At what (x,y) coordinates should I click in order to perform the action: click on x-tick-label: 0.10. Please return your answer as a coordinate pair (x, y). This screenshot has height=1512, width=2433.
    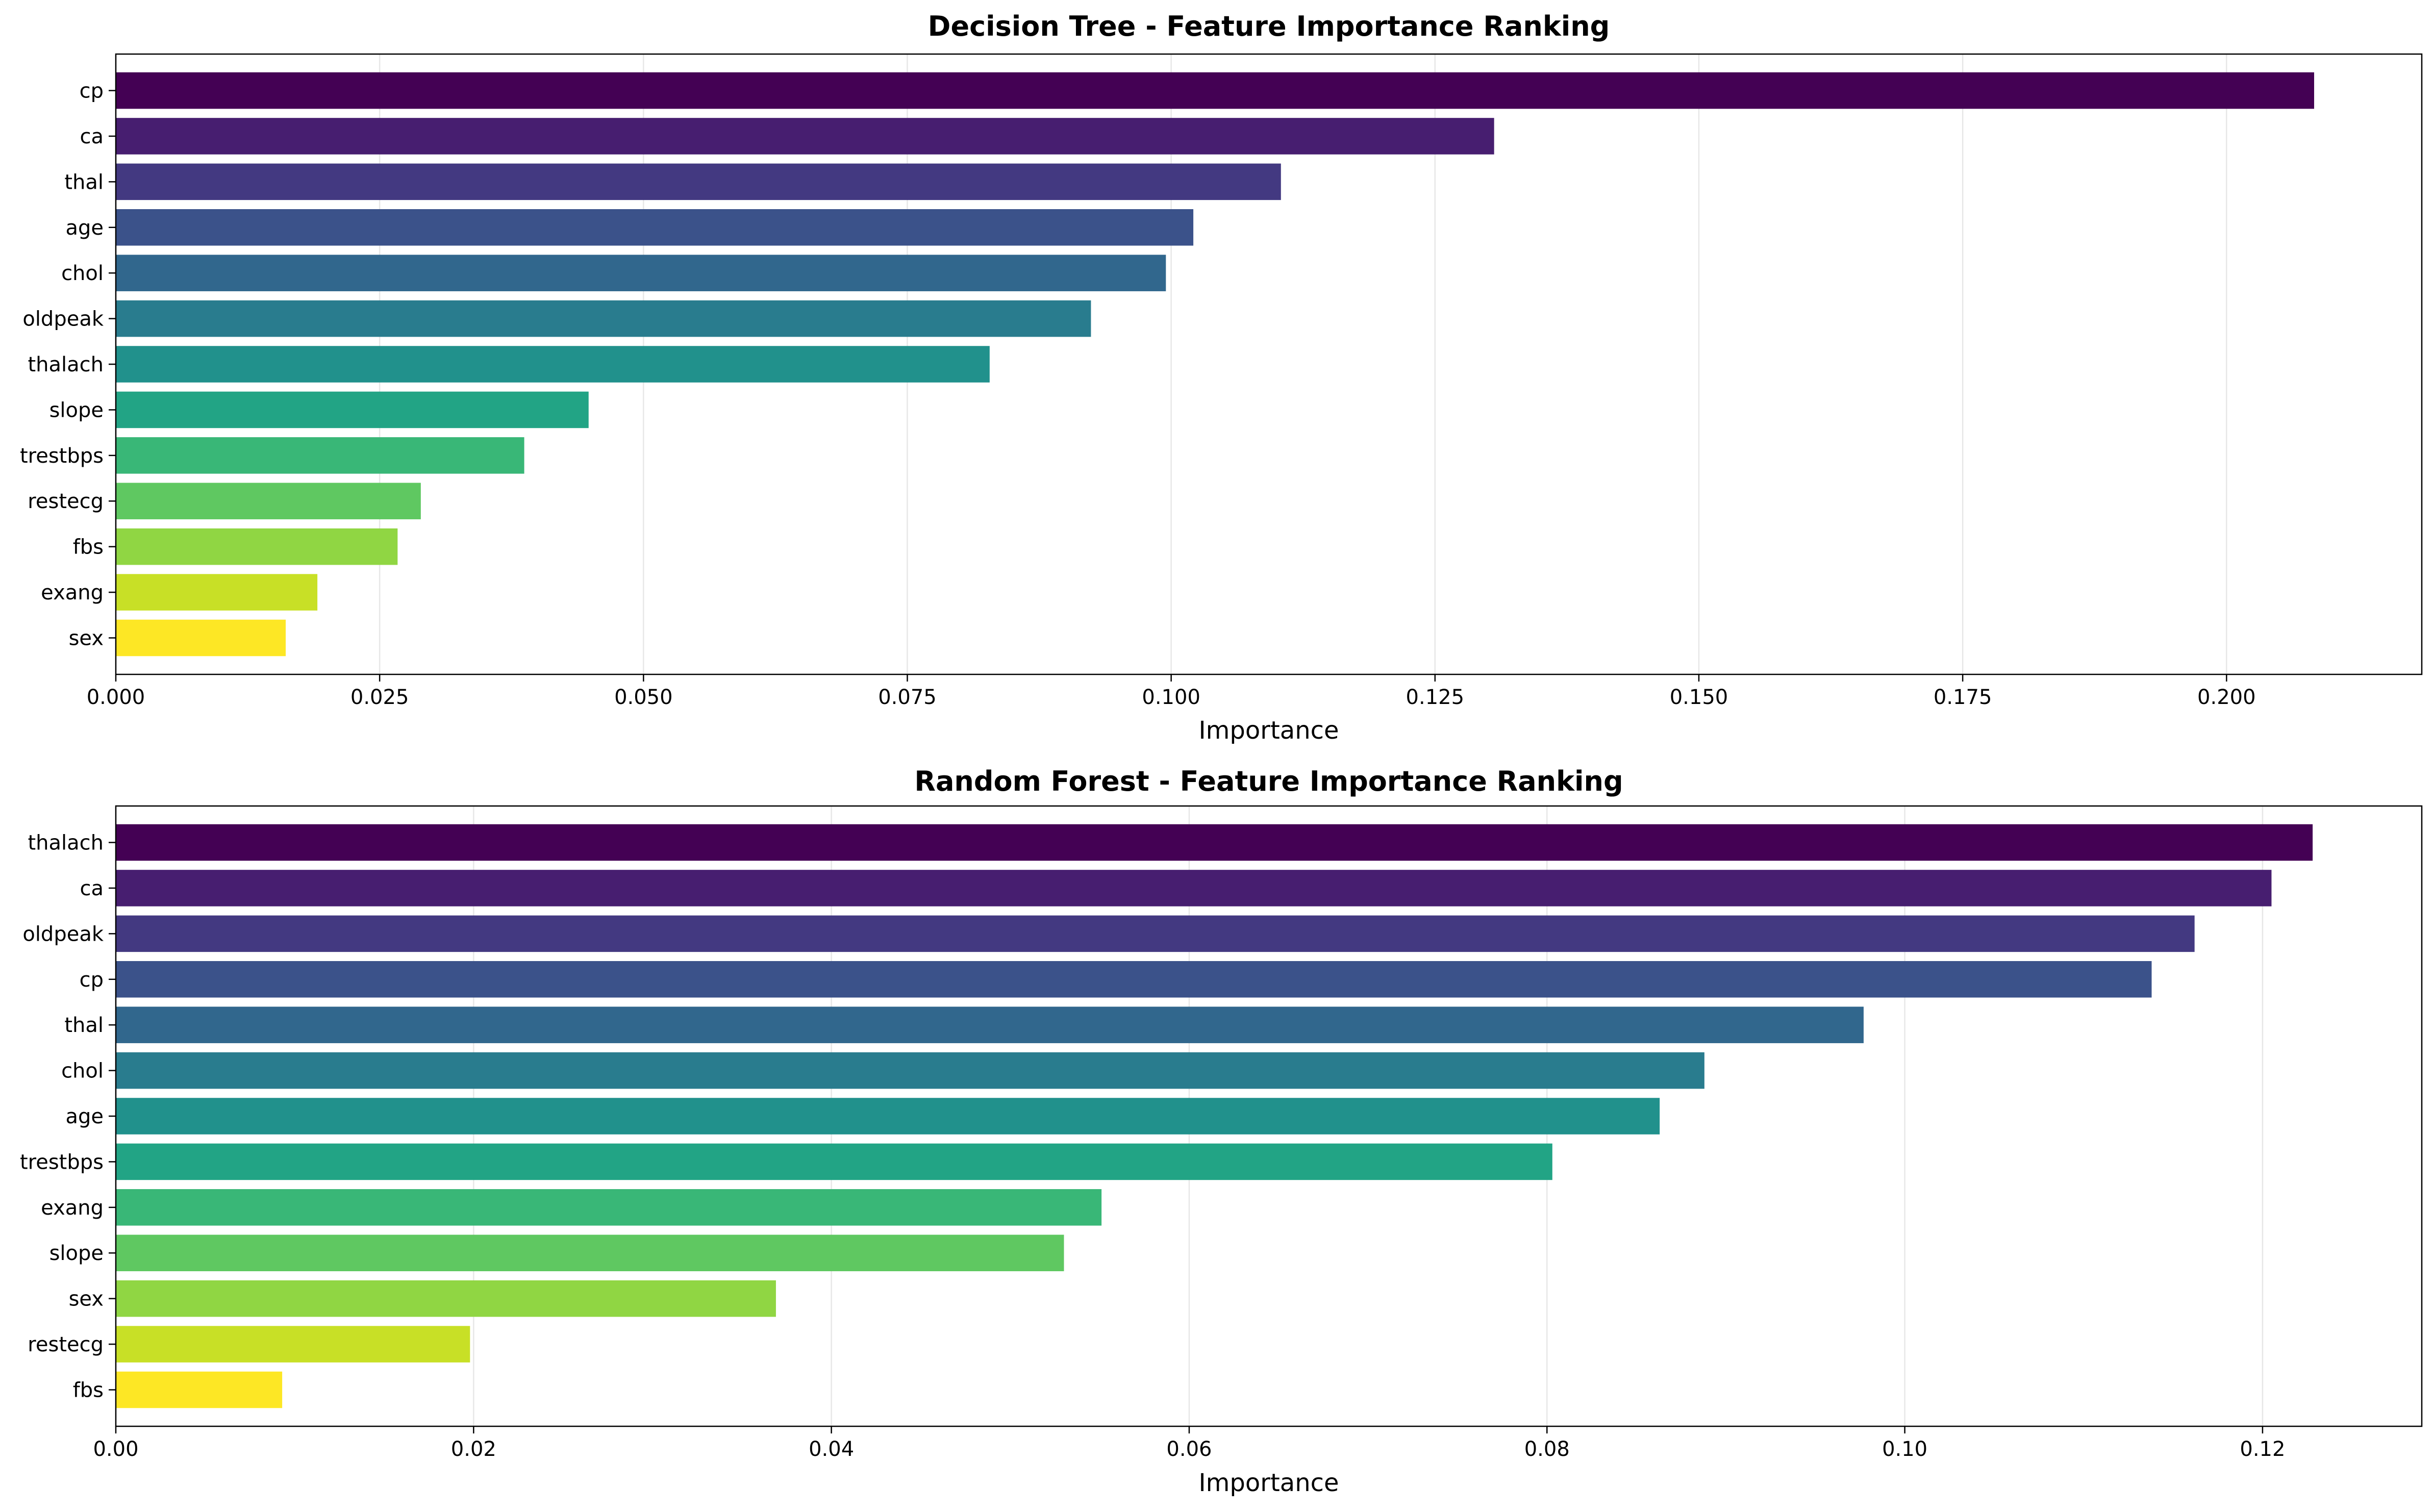
    Looking at the image, I should click on (1904, 1449).